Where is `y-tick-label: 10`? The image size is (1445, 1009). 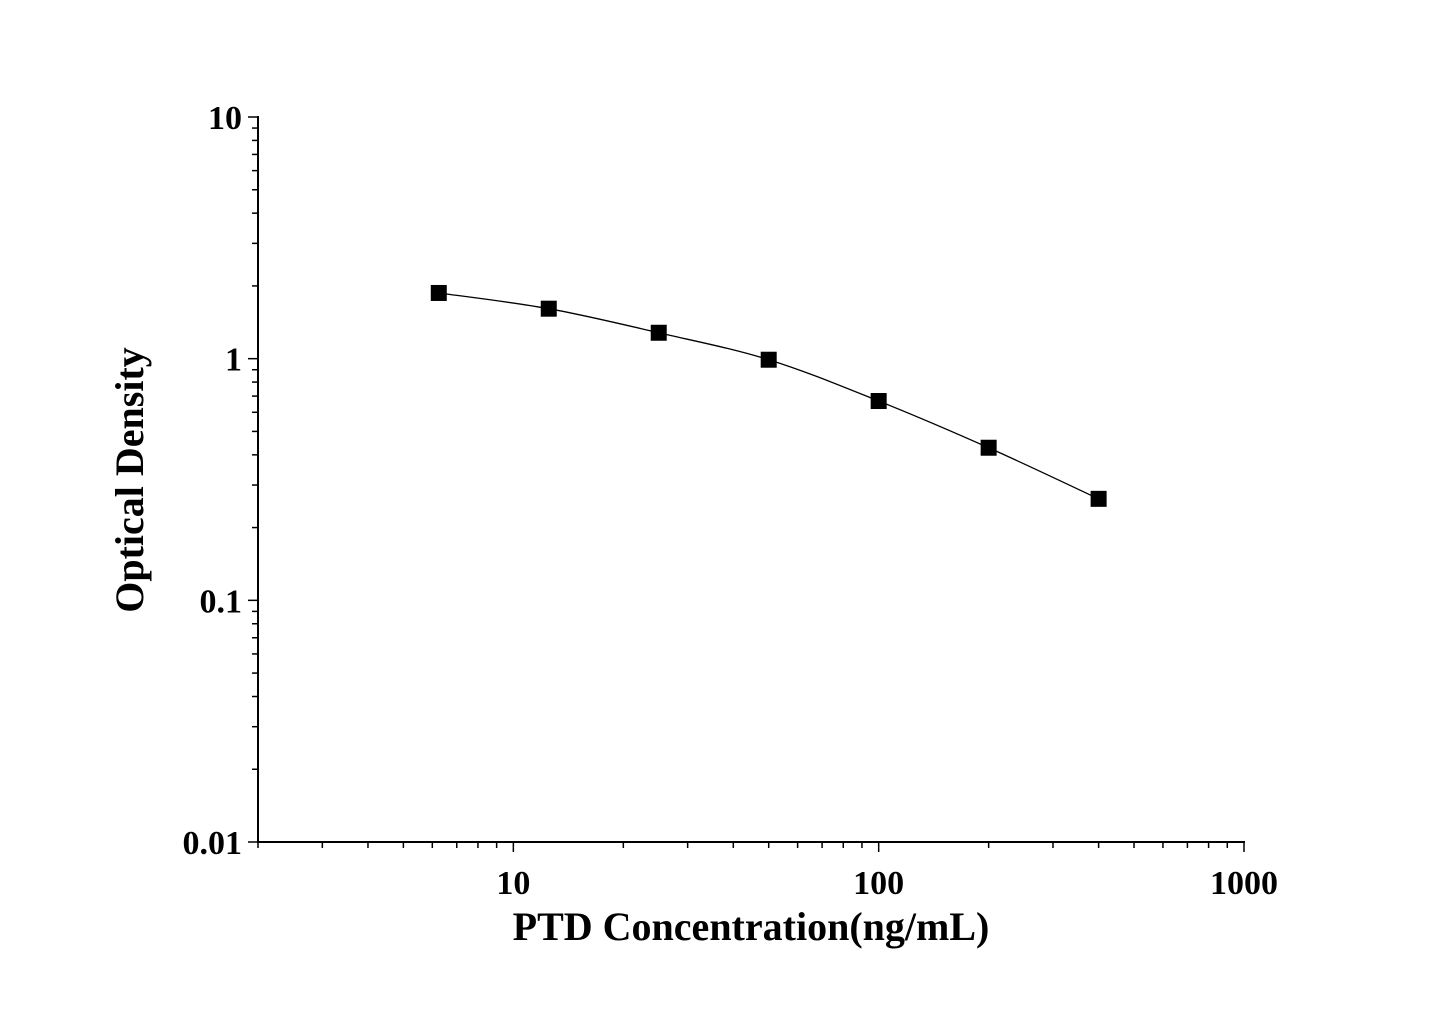
y-tick-label: 10 is located at coordinates (225, 118).